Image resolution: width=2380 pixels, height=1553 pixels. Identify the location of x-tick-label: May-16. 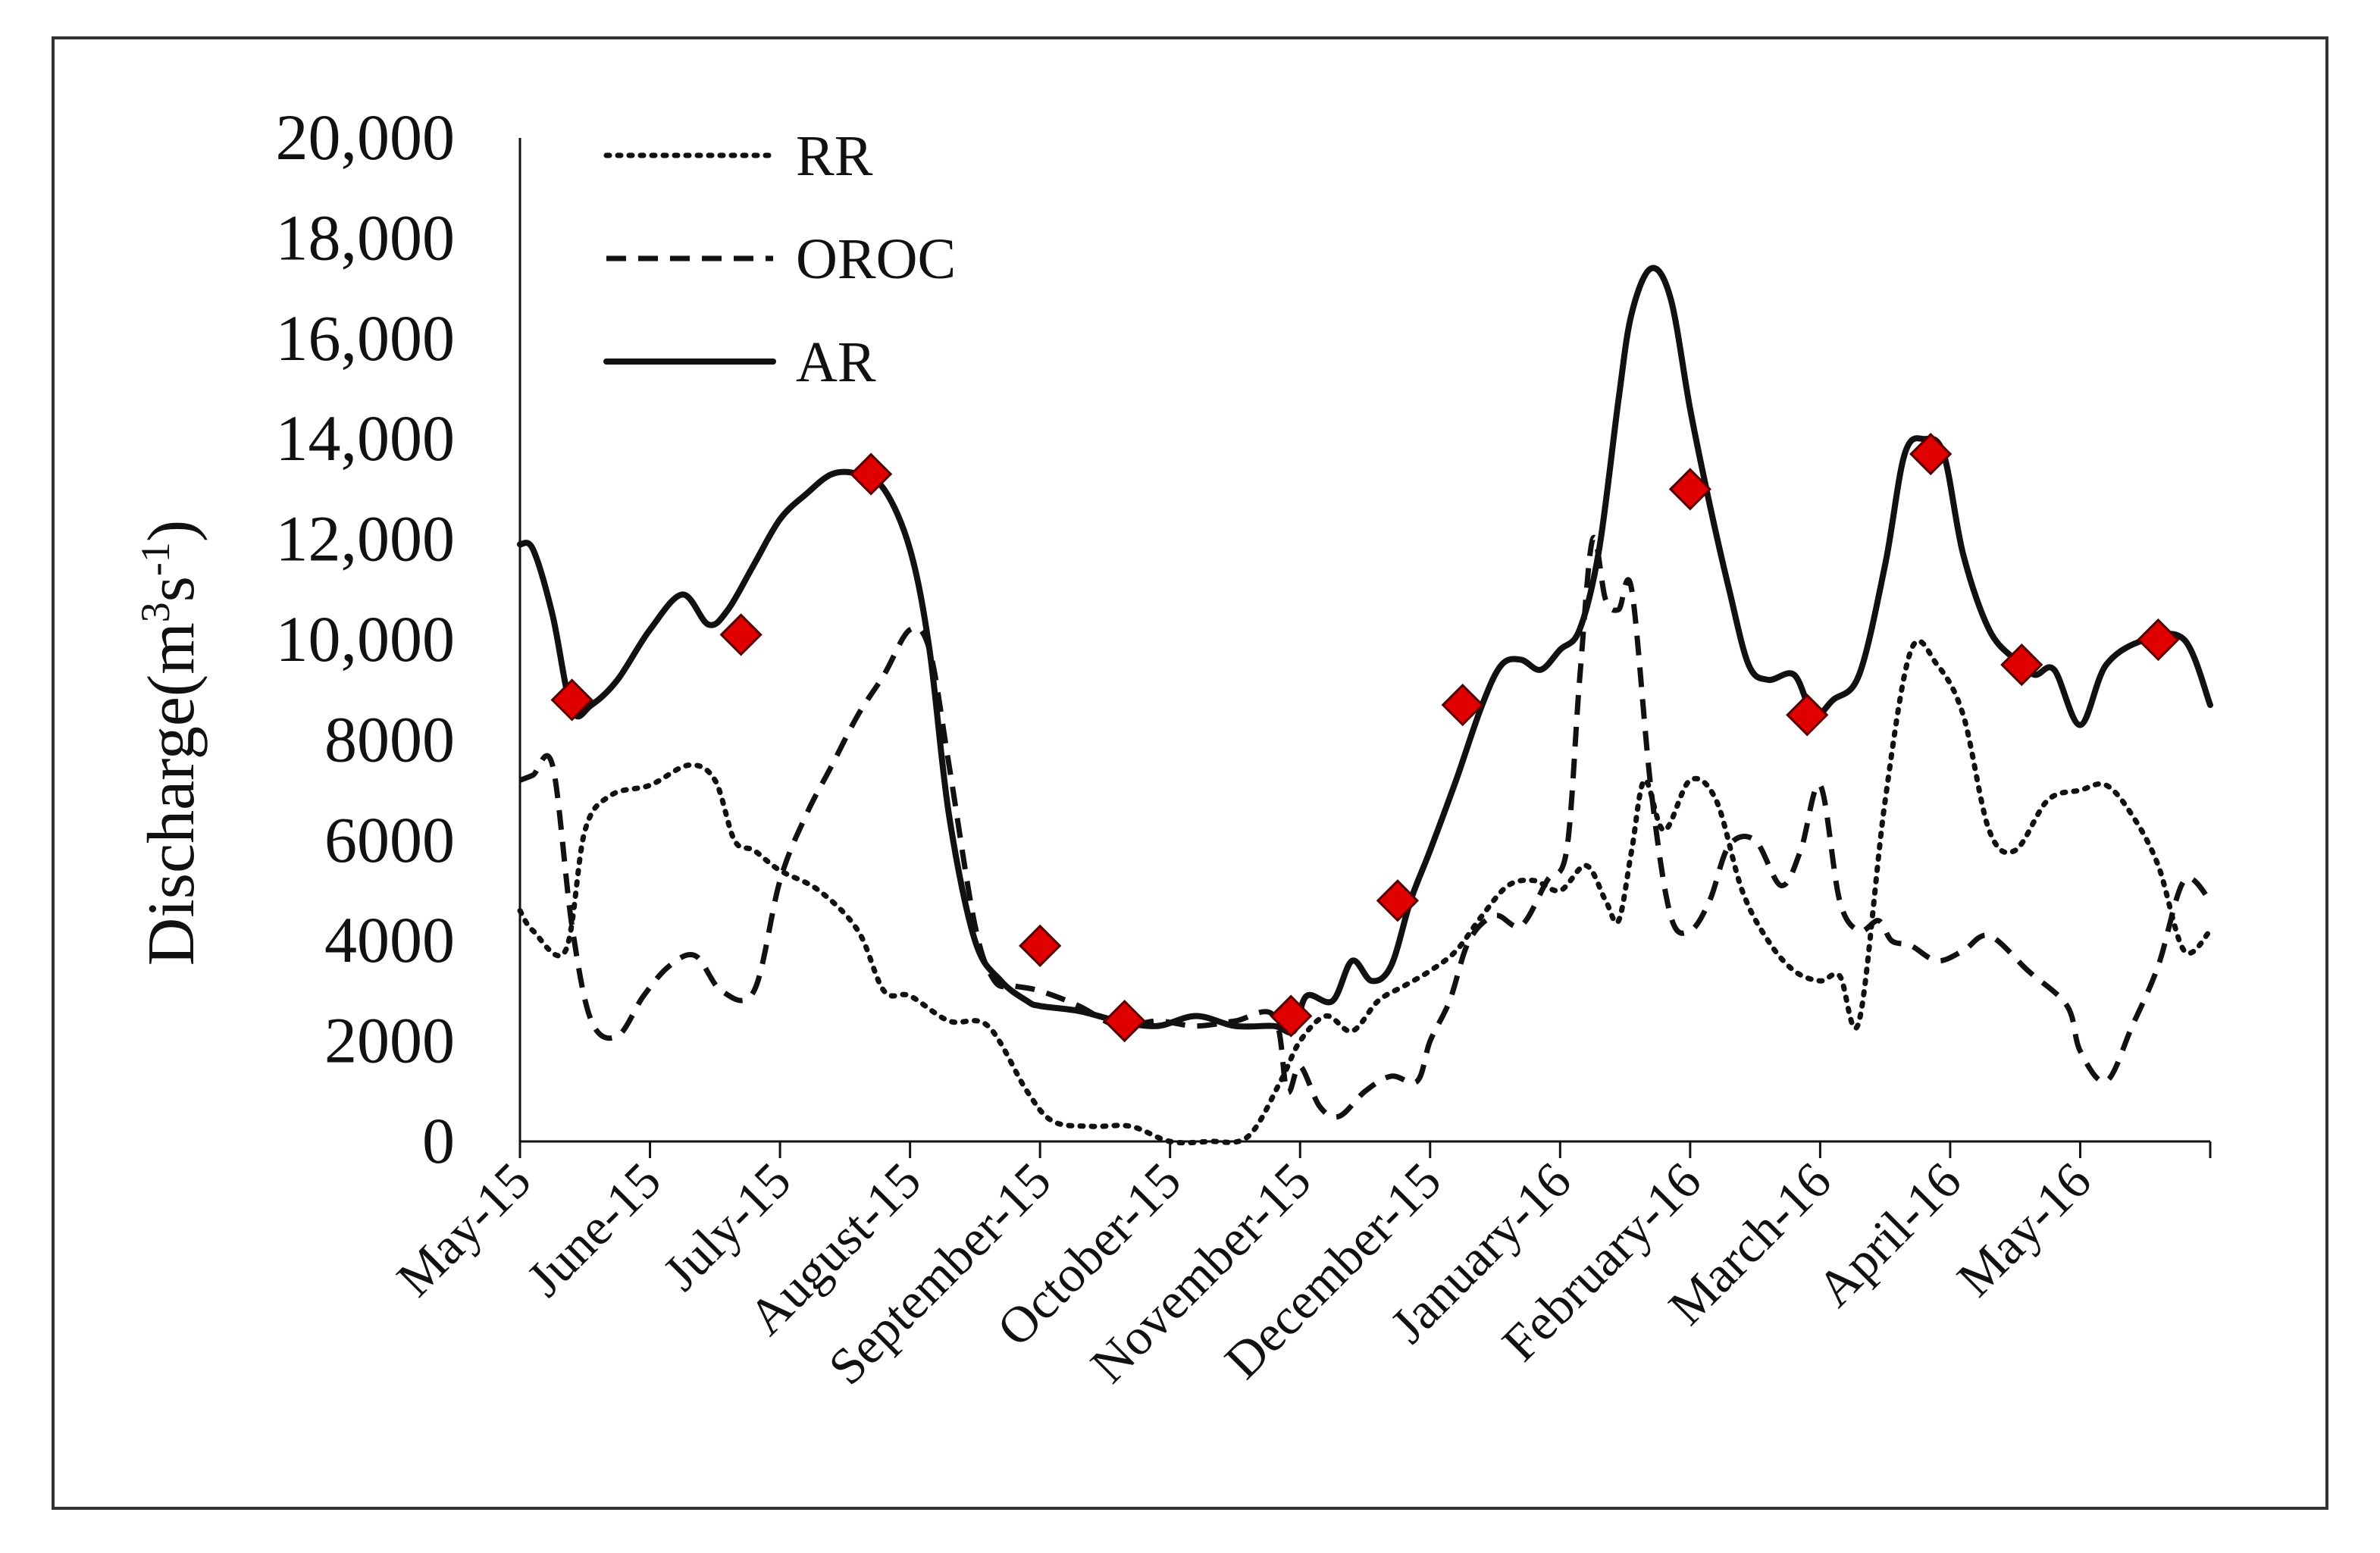
(2024, 1229).